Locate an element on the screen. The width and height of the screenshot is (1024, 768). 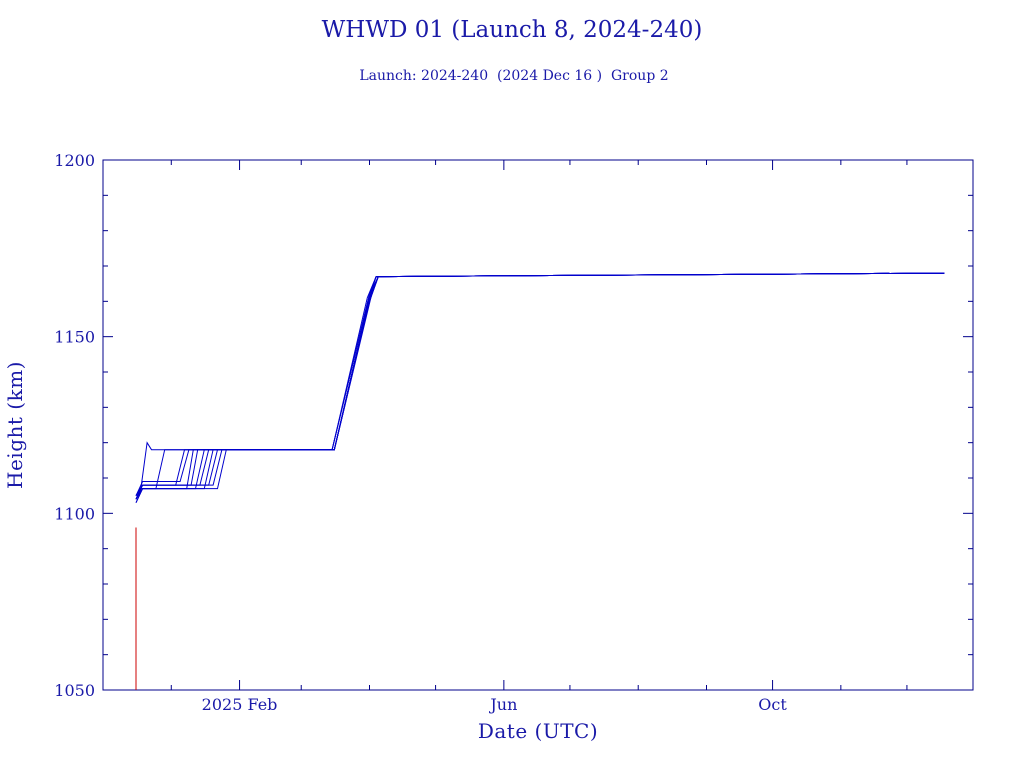
y-tick-label: 1200 is located at coordinates (74, 160).